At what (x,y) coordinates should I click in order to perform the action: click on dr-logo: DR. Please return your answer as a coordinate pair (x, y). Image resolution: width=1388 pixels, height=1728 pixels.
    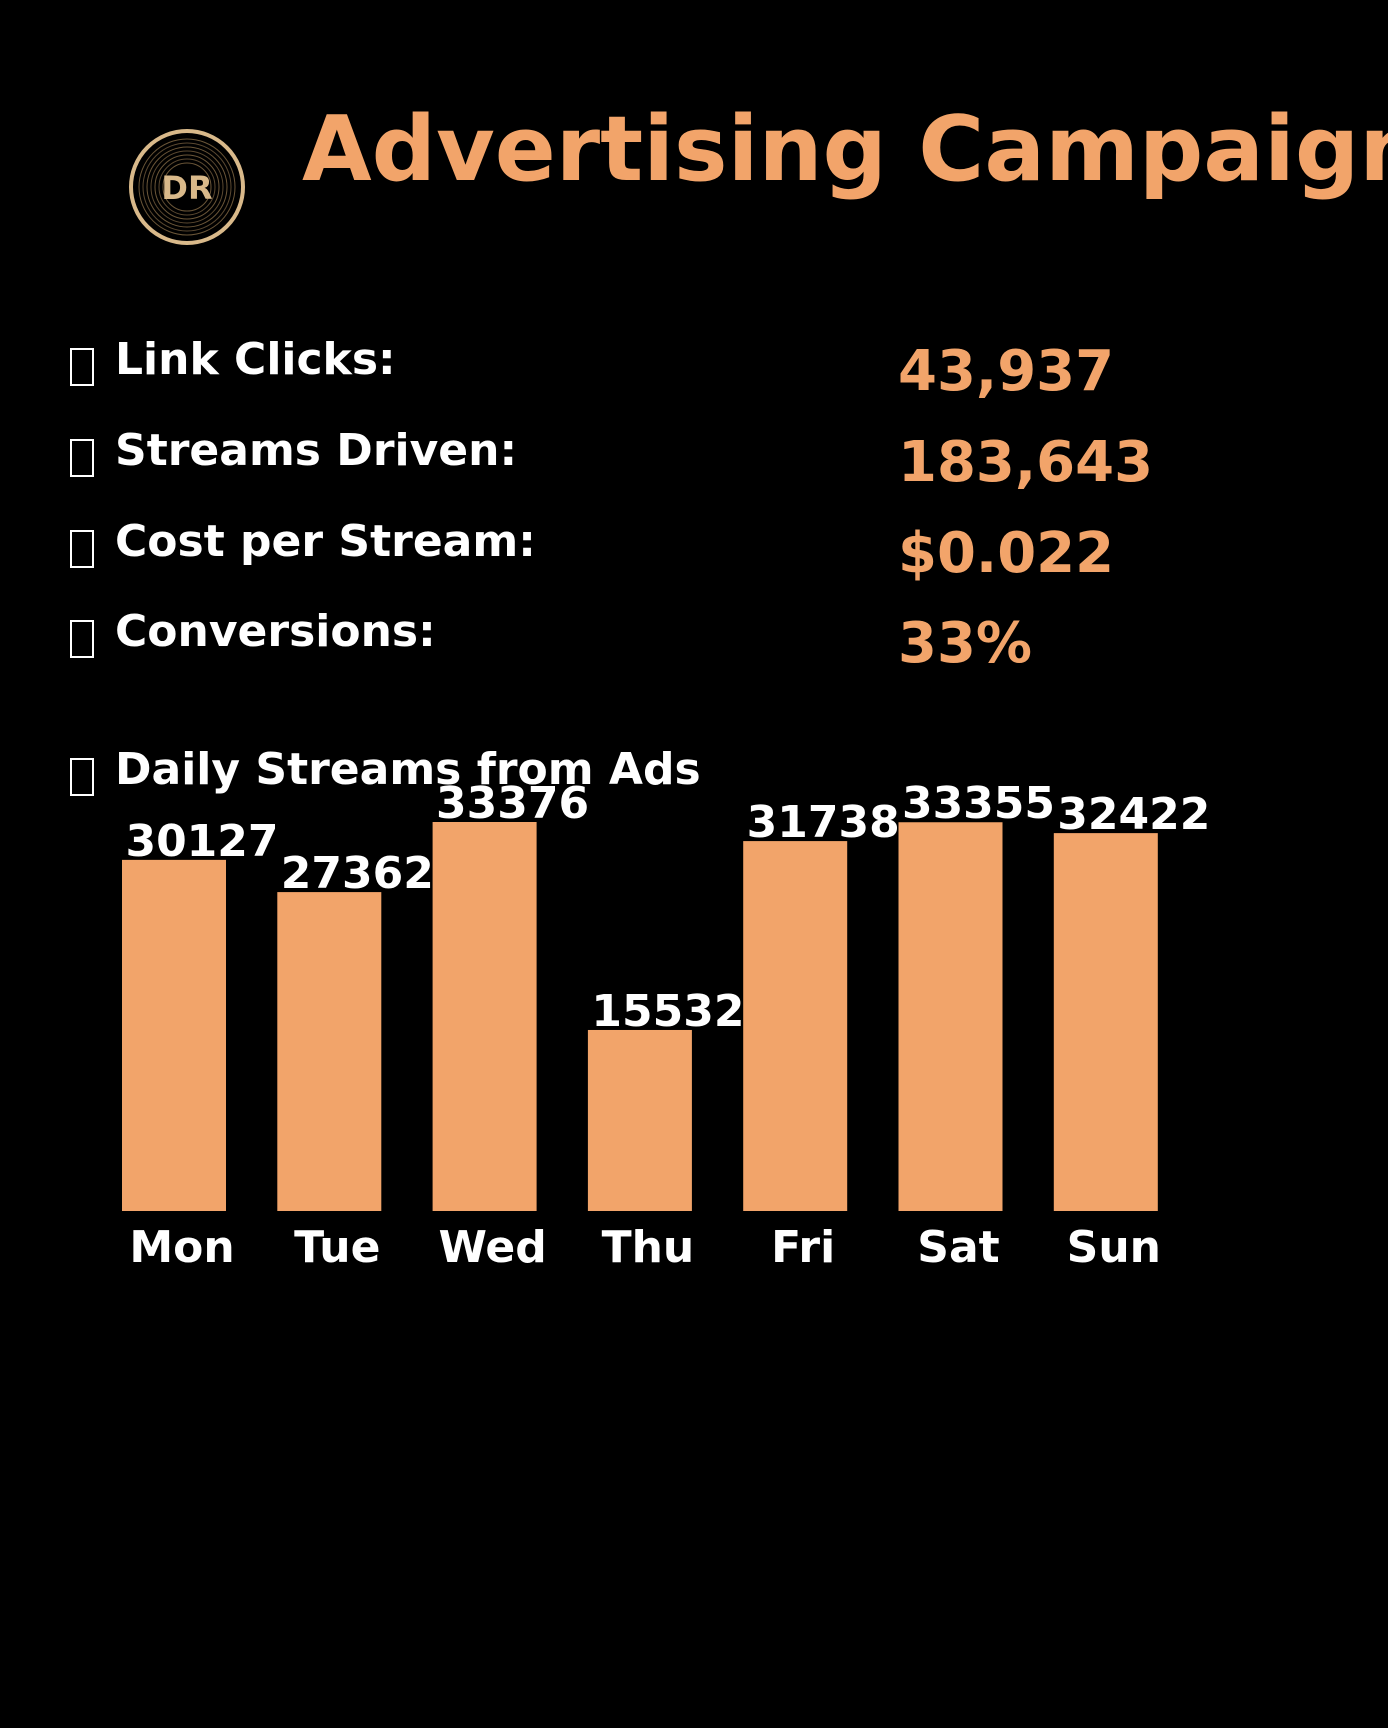
    Looking at the image, I should click on (187, 187).